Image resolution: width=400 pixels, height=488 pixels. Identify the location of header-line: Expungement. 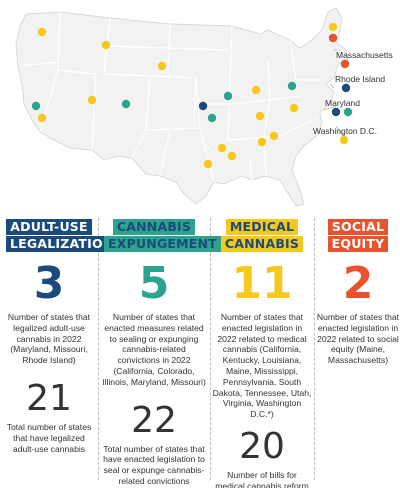
(162, 244).